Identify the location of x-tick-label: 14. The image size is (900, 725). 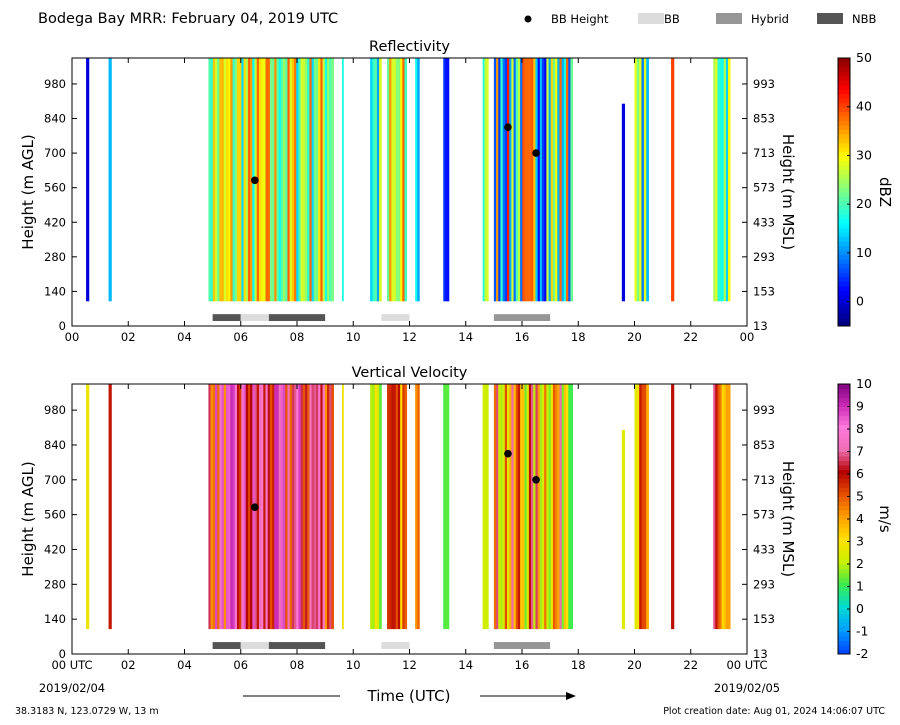
(465, 337).